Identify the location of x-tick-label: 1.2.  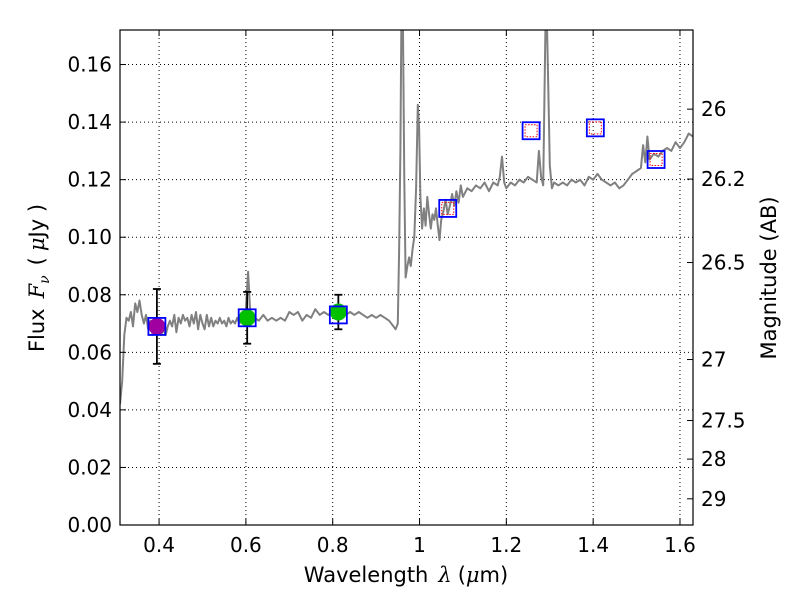
(506, 545).